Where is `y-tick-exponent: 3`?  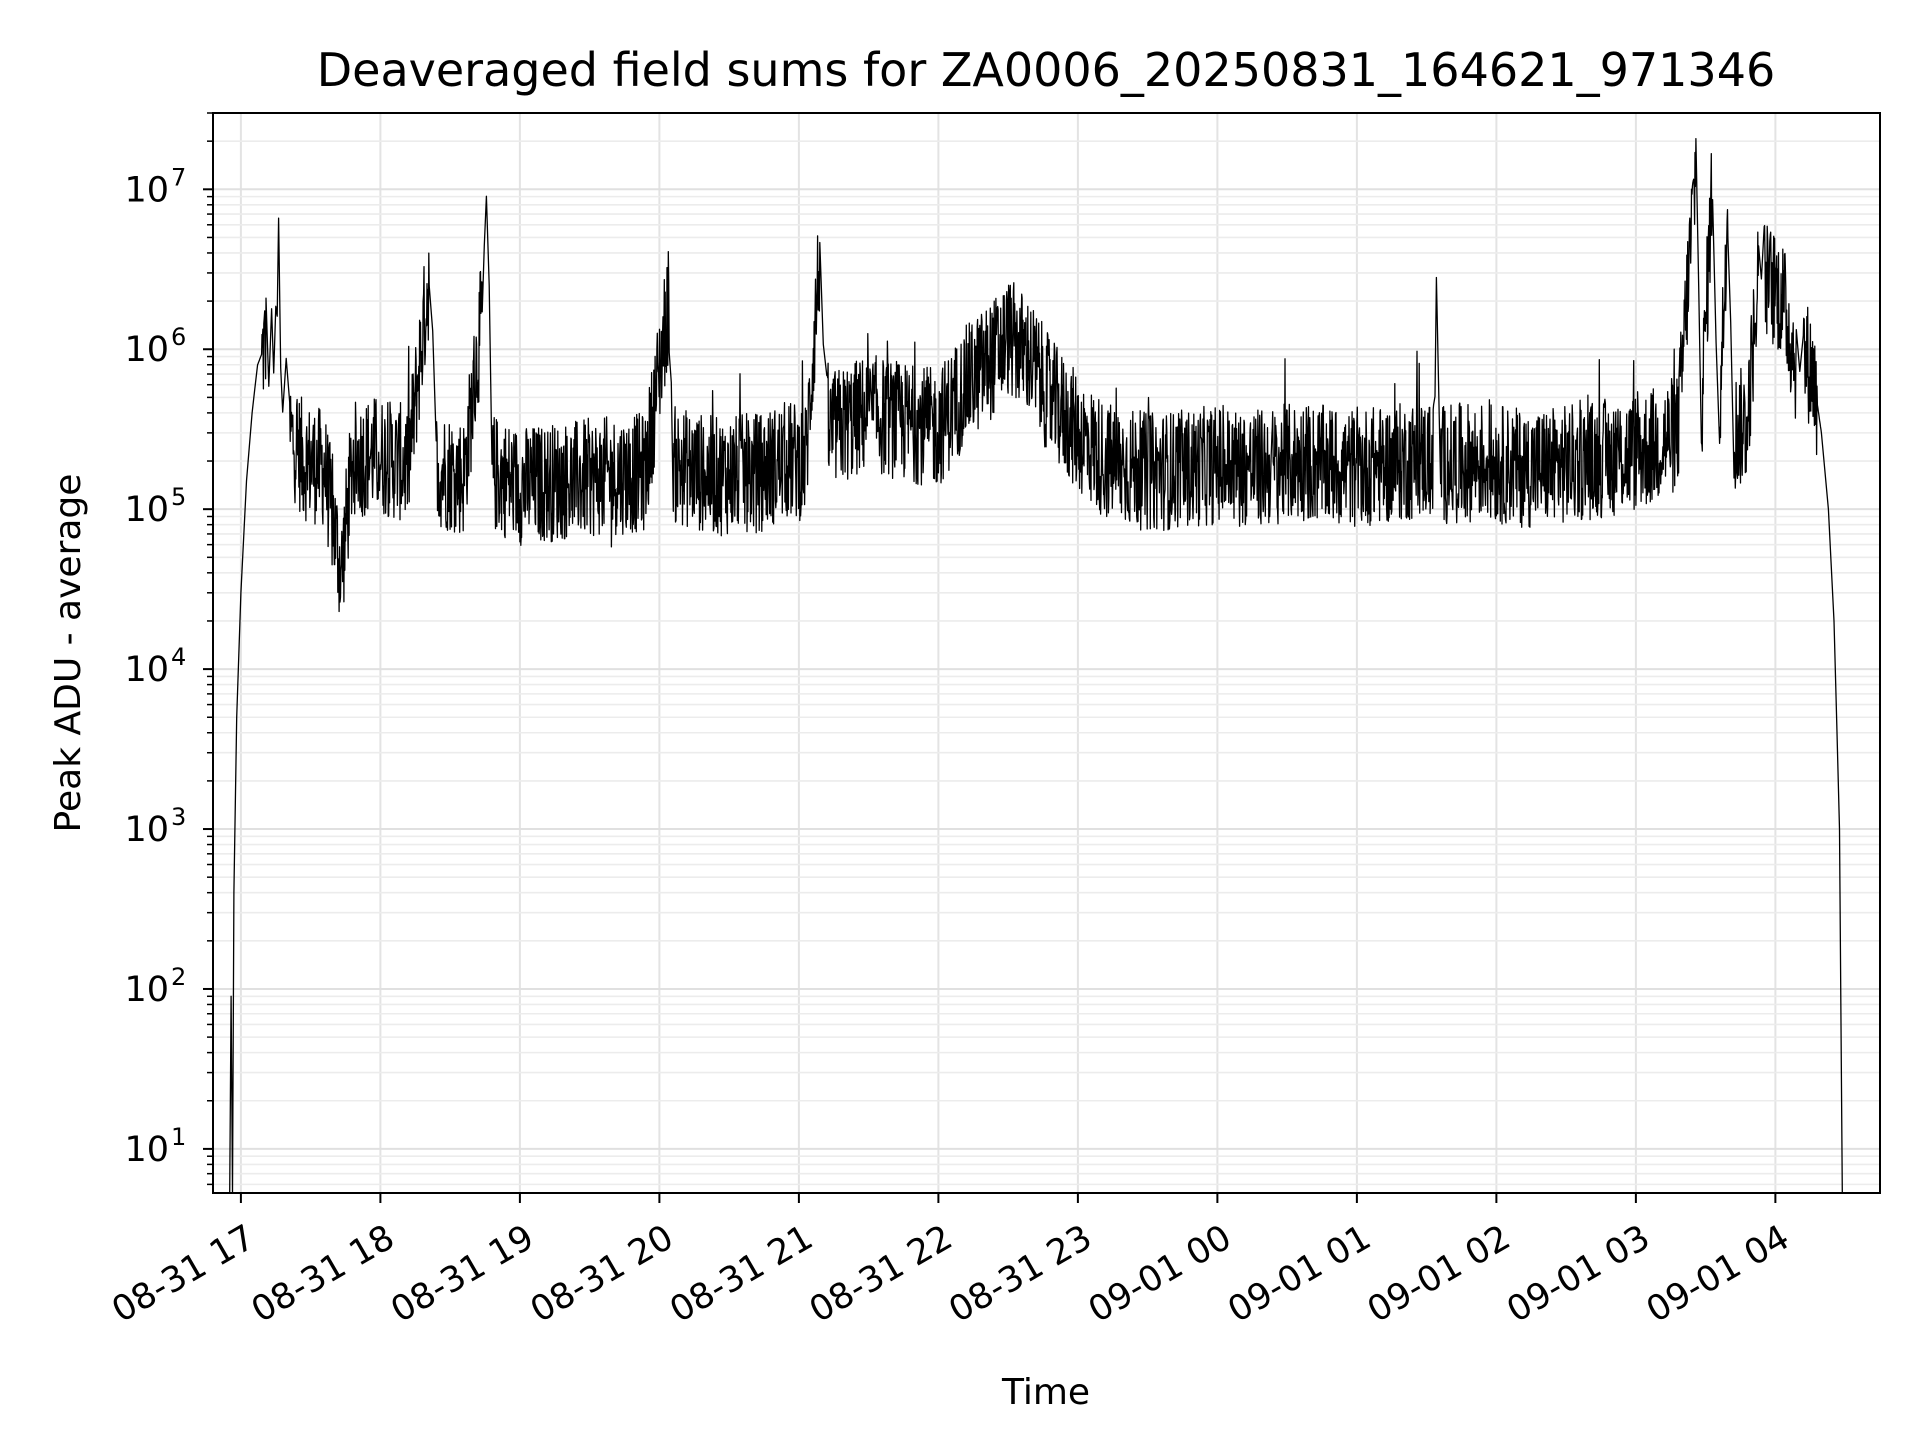 y-tick-exponent: 3 is located at coordinates (178, 817).